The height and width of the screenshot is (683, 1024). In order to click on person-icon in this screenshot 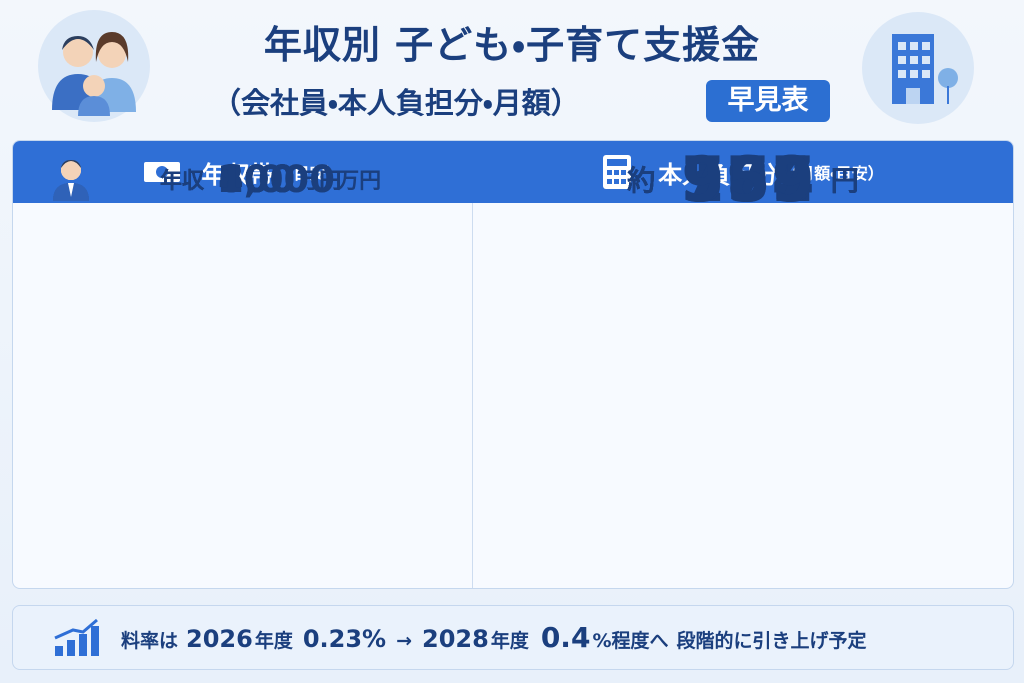, I will do `click(71, 180)`.